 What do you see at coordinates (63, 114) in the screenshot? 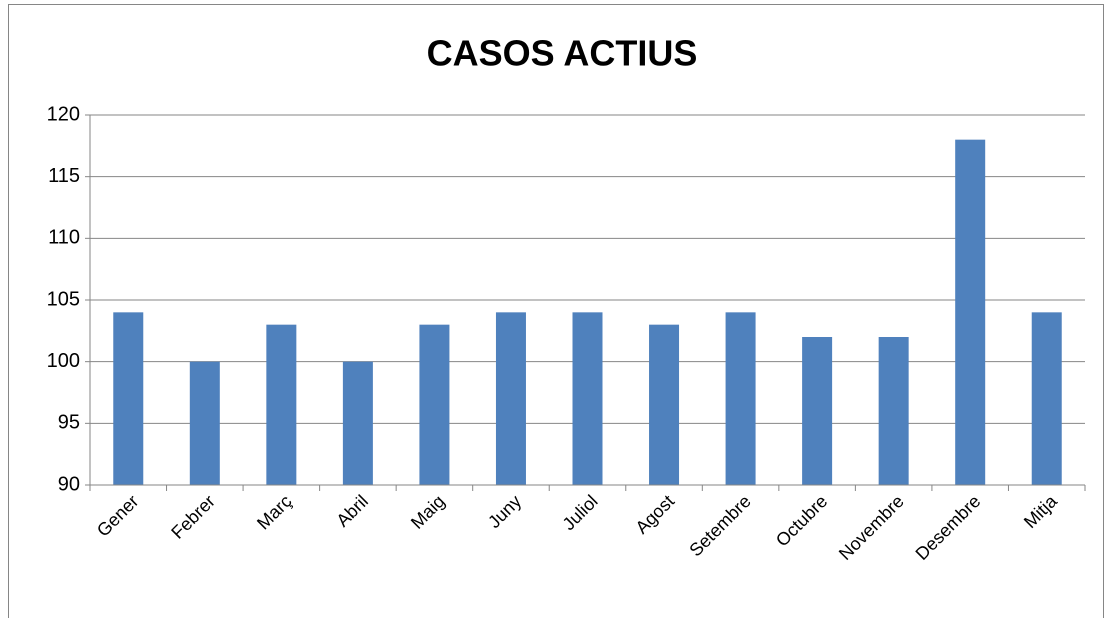
I see `y-tick-label: 120` at bounding box center [63, 114].